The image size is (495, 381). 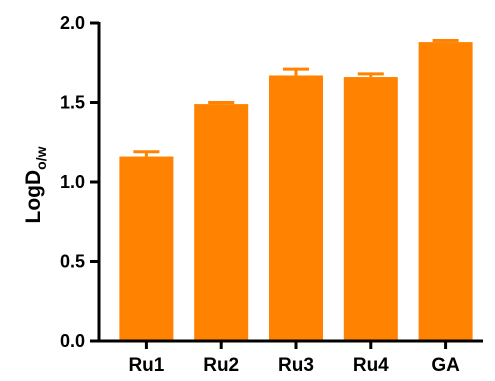 I want to click on bar-ru2, so click(x=221, y=222).